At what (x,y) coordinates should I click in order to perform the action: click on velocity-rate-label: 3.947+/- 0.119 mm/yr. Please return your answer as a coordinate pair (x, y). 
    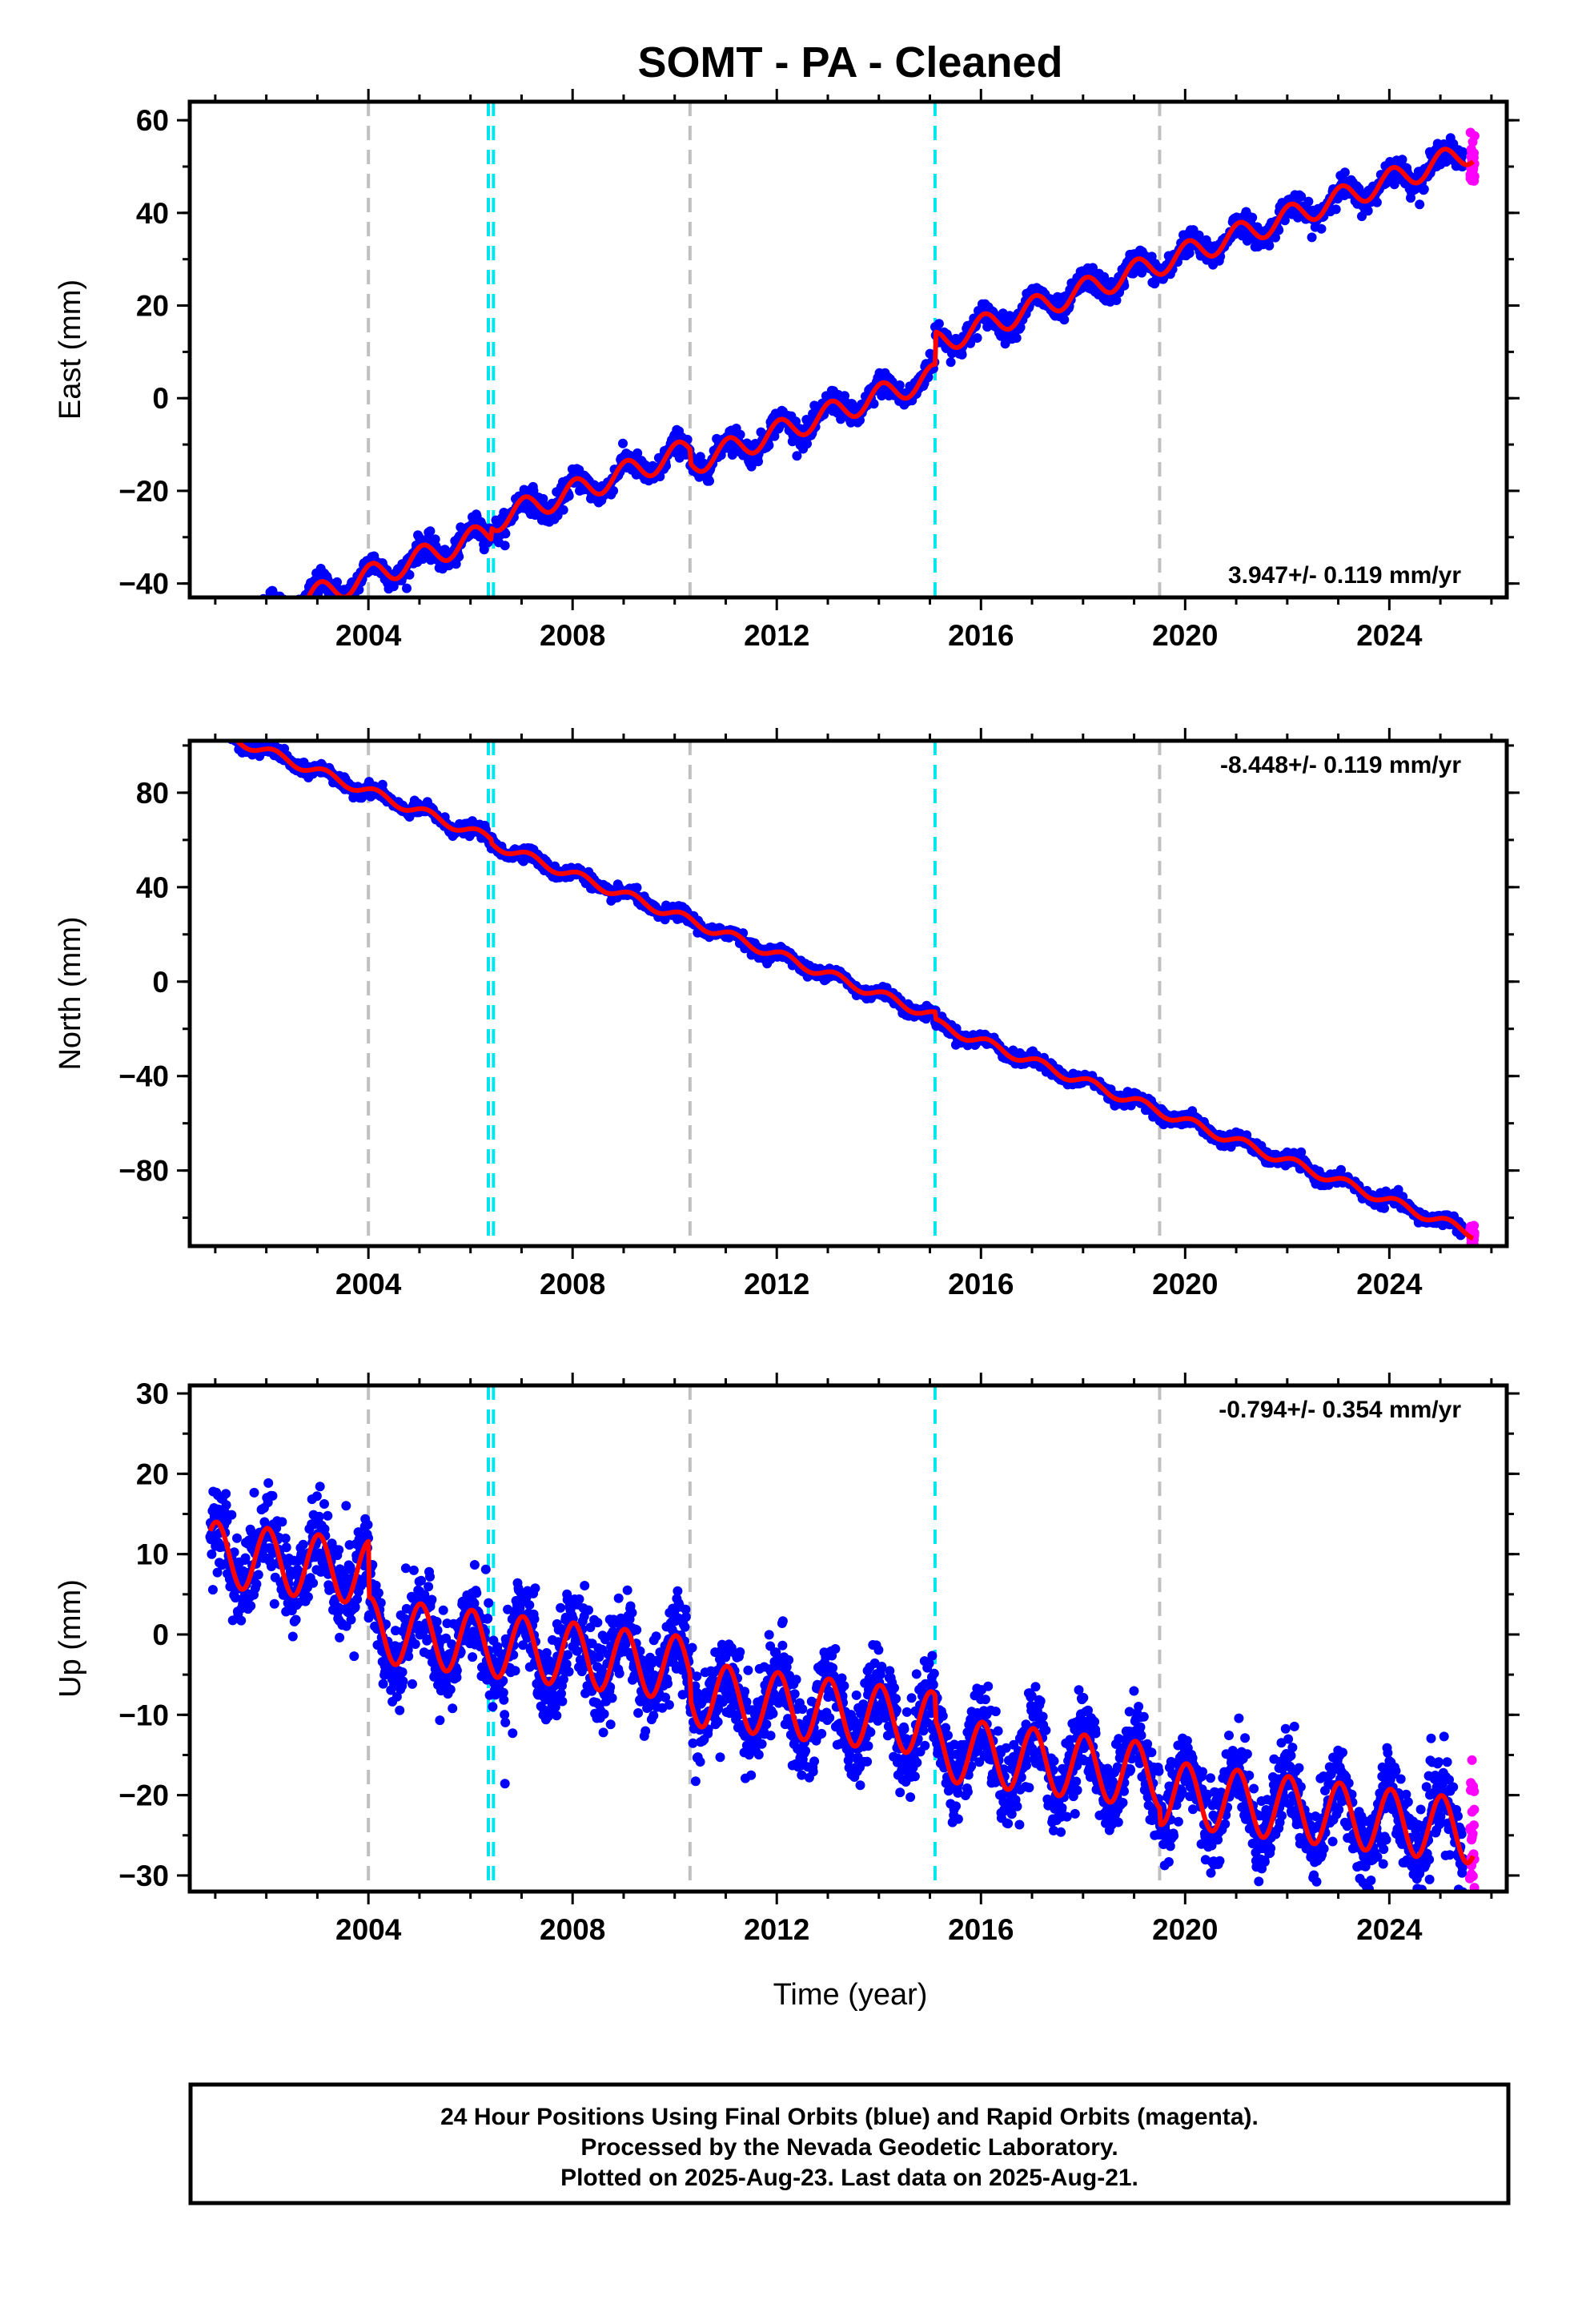
    Looking at the image, I should click on (1344, 575).